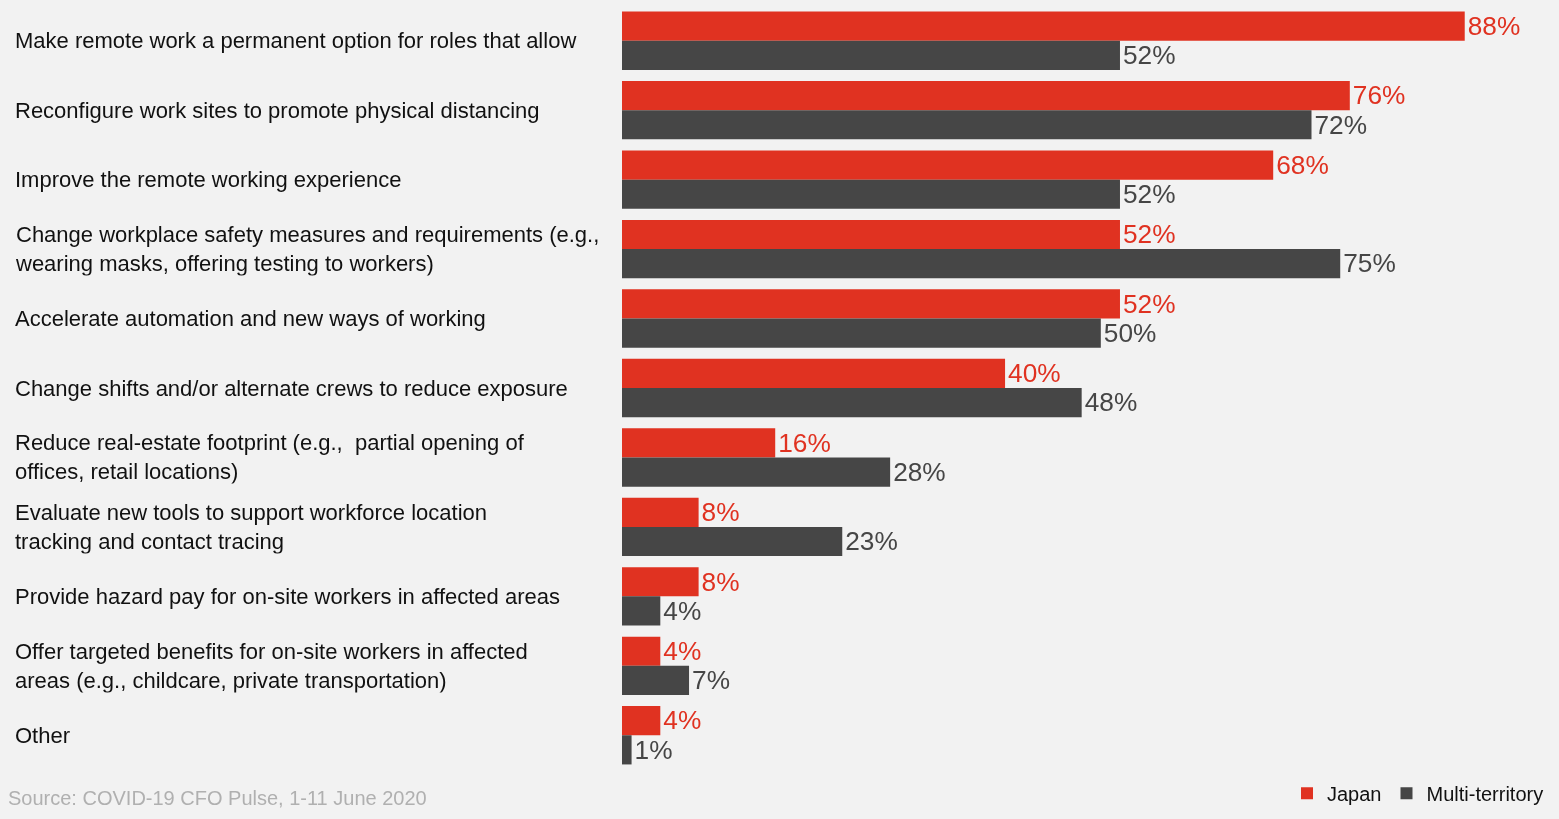 Image resolution: width=1559 pixels, height=819 pixels. Describe the element at coordinates (296, 40) in the screenshot. I see `y-tick-label: Make remote work a permanent option for roles that allow` at that location.